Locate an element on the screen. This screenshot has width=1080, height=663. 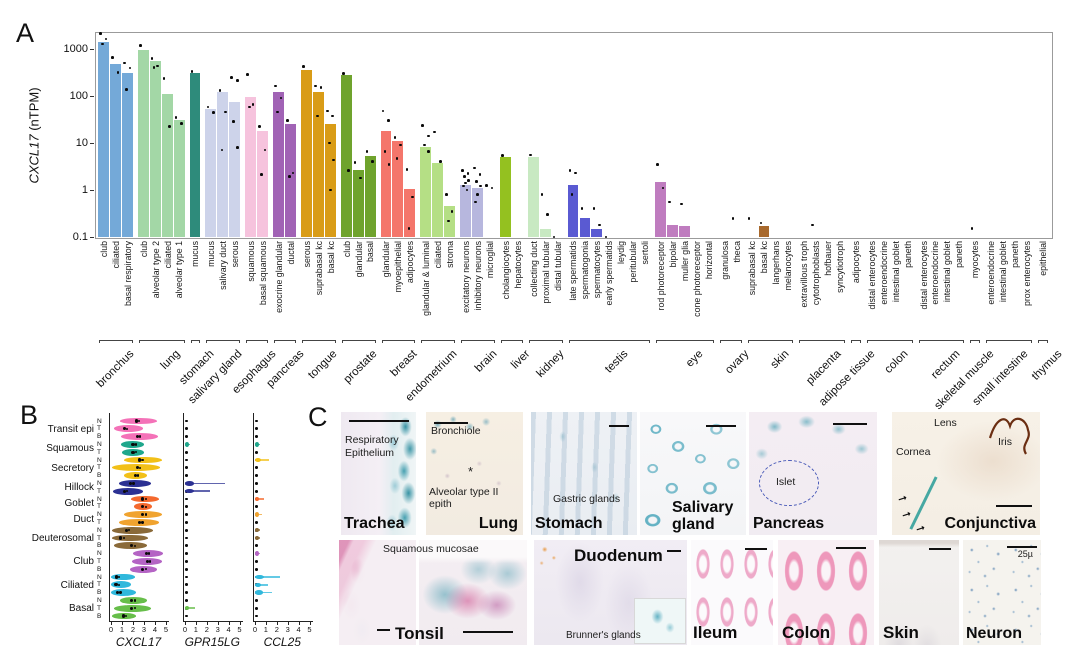
bar-tongue-basal-kc is located at coordinates (330, 180).